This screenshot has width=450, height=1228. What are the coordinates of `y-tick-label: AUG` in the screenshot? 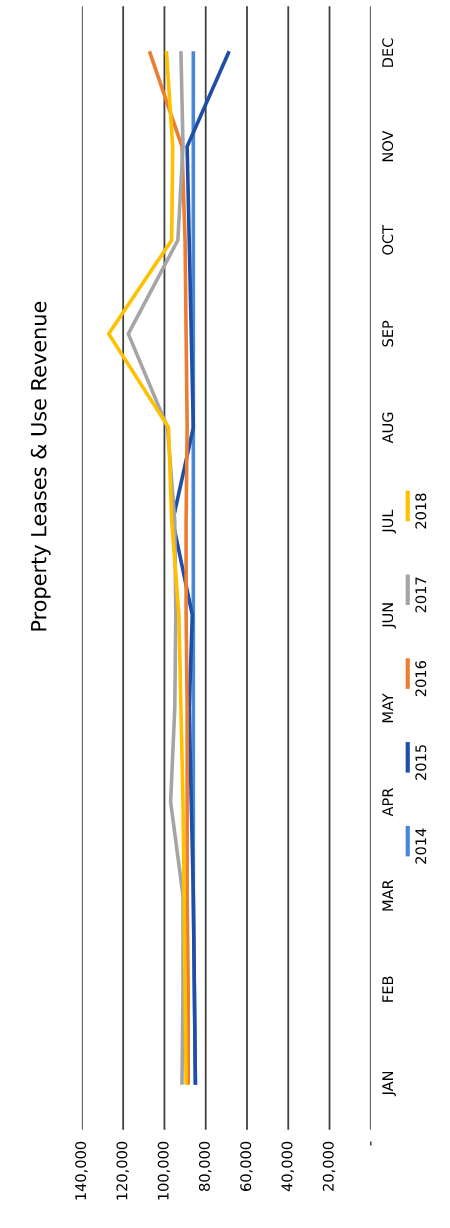 It's located at (388, 428).